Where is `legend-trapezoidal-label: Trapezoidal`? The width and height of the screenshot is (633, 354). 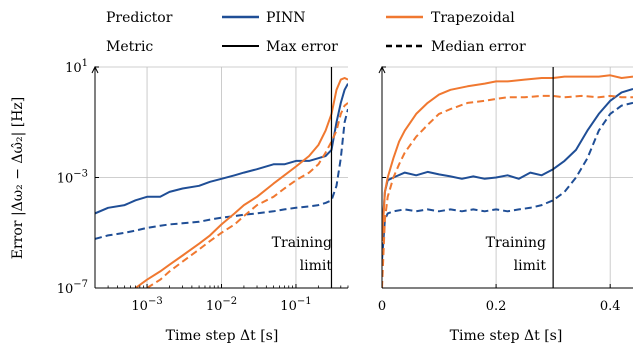
legend-trapezoidal-label: Trapezoidal is located at coordinates (473, 18).